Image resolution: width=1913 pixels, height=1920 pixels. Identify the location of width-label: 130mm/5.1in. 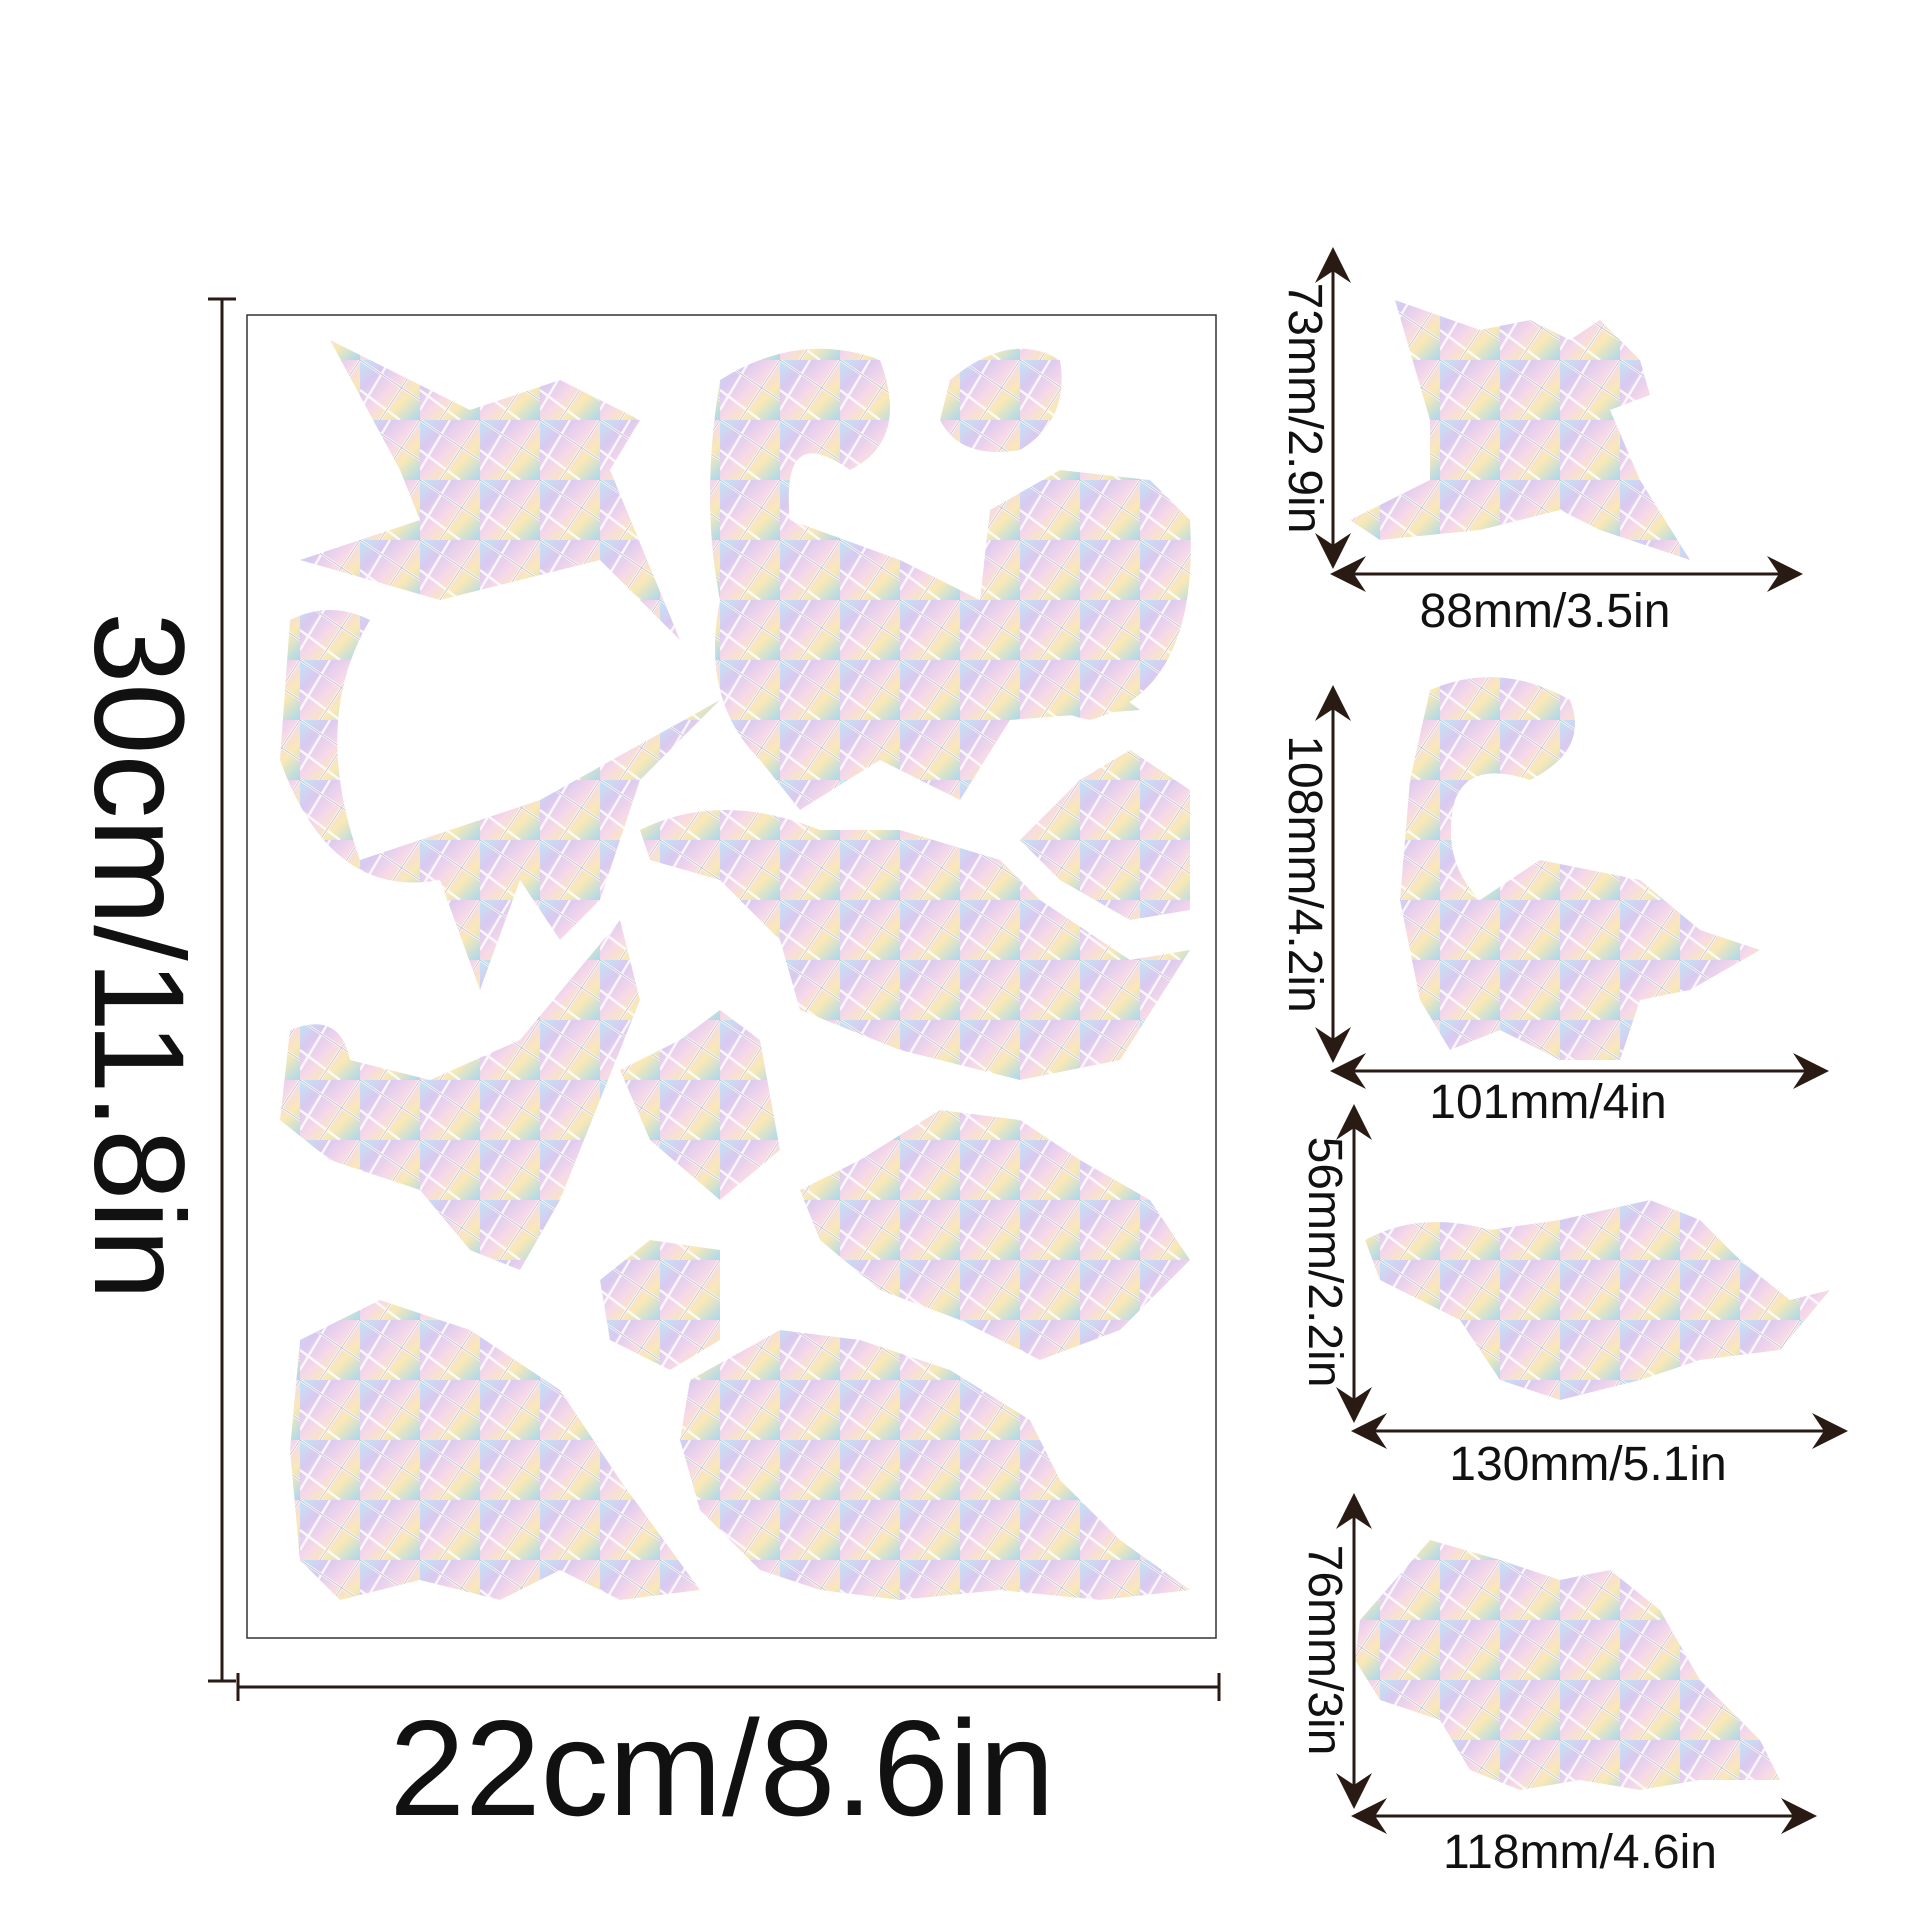
(1587, 1464).